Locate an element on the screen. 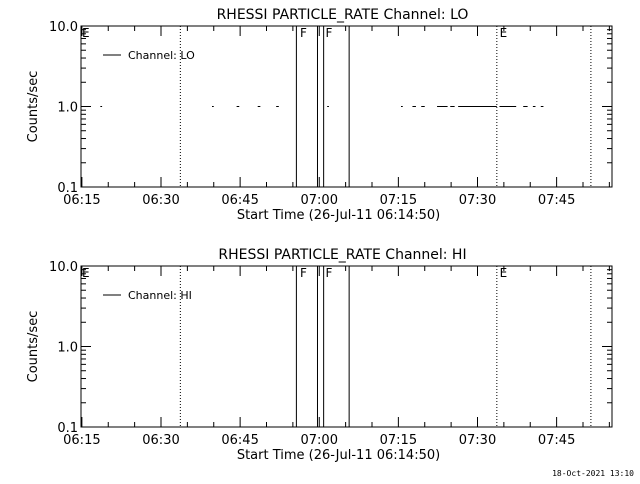  chart-title: RHESSI PARTICLE_RATE Channel: LO is located at coordinates (343, 15).